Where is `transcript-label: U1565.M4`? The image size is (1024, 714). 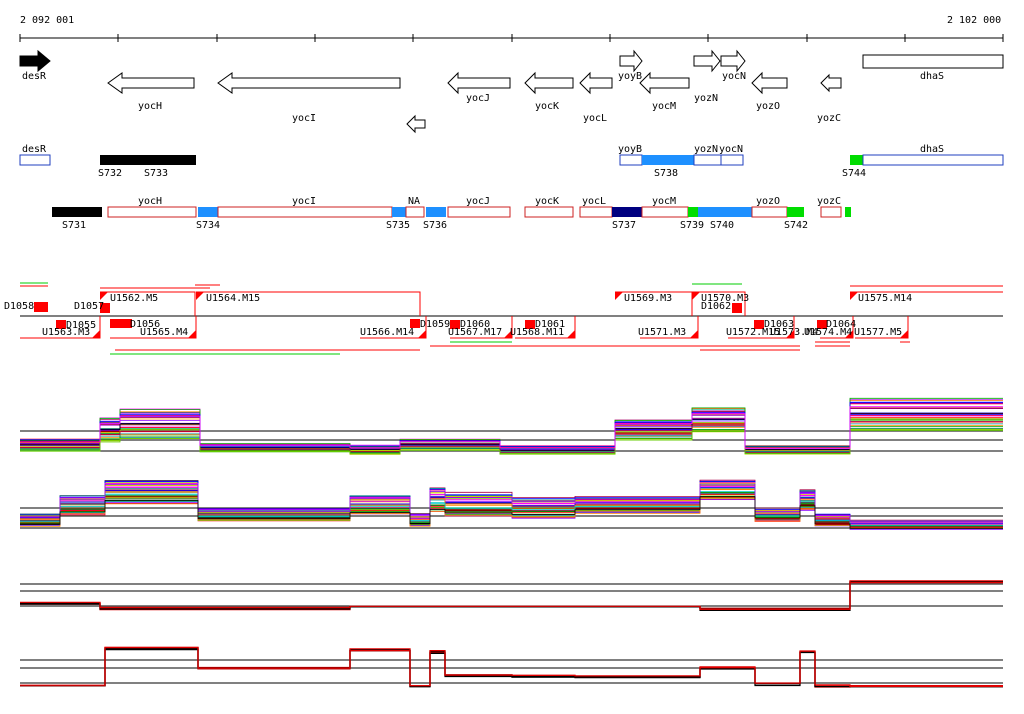
transcript-label: U1565.M4 is located at coordinates (164, 332).